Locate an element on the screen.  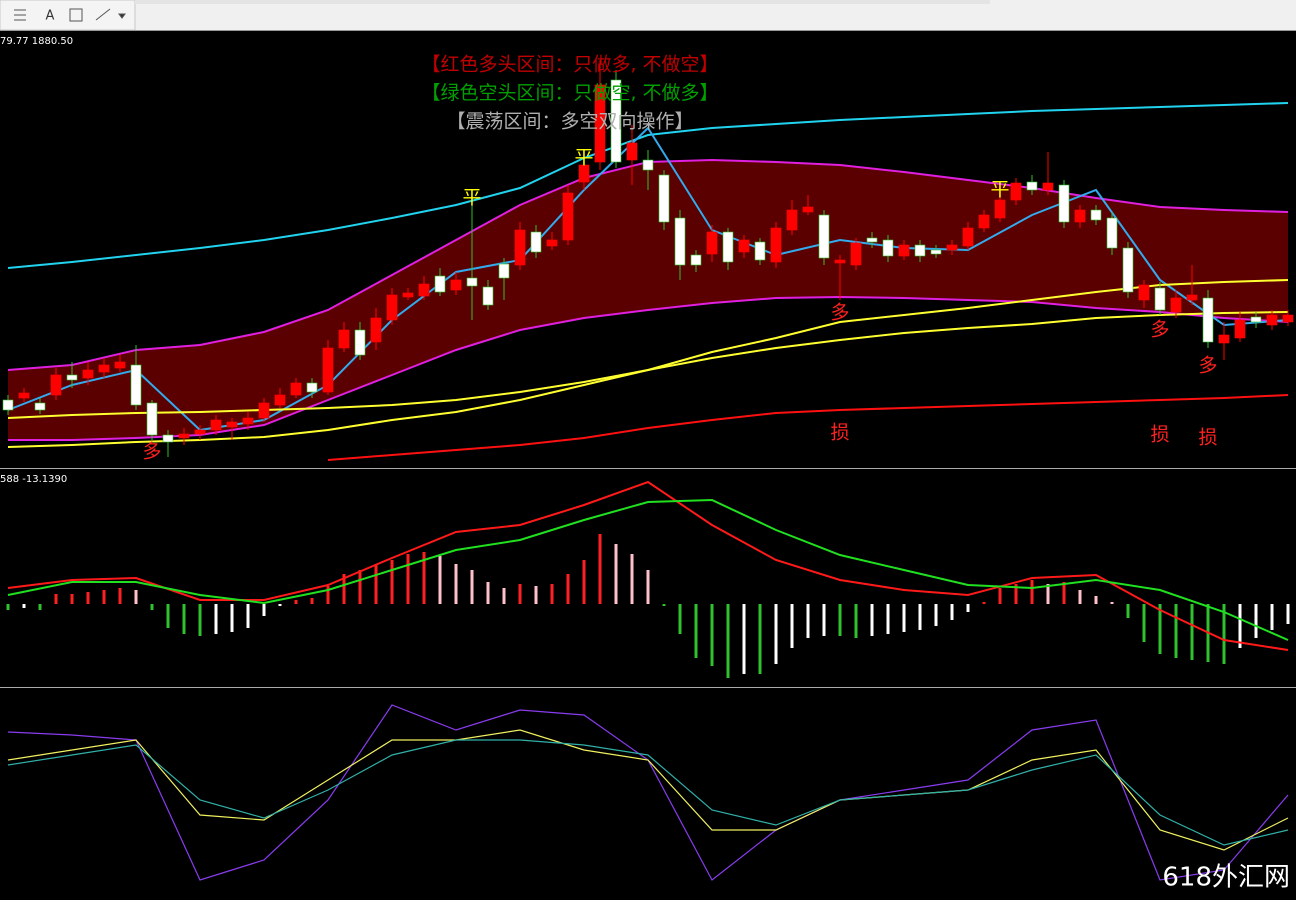
toolbar-icons is located at coordinates (70, 15).